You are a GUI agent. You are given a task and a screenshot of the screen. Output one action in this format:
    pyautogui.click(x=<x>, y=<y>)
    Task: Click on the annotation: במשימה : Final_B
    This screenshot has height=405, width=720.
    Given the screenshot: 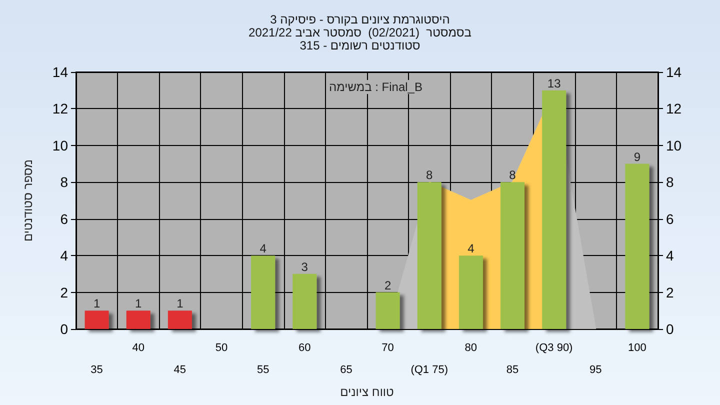 What is the action you would take?
    pyautogui.click(x=375, y=87)
    